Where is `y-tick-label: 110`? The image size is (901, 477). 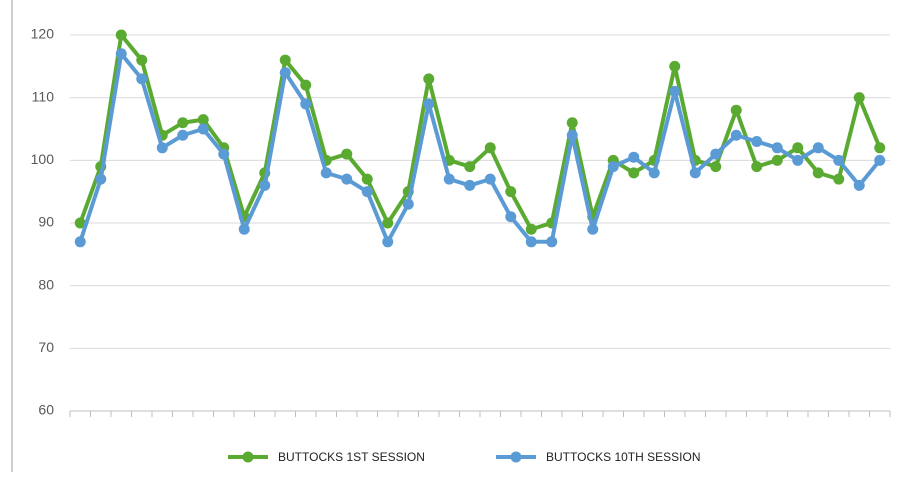
y-tick-label: 110 is located at coordinates (43, 96).